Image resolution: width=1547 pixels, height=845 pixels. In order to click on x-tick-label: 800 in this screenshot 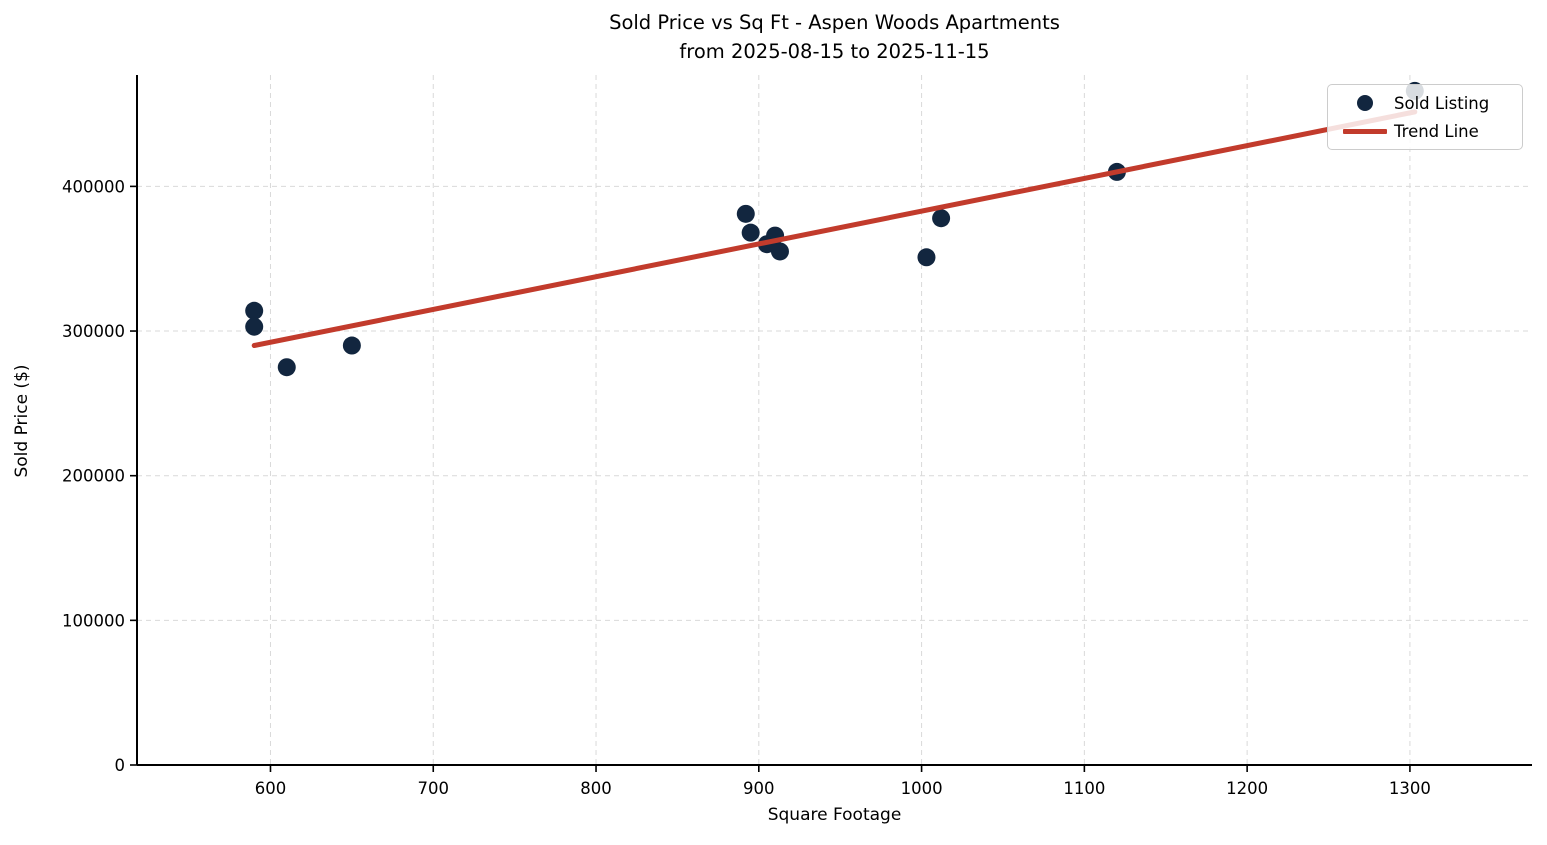, I will do `click(596, 788)`.